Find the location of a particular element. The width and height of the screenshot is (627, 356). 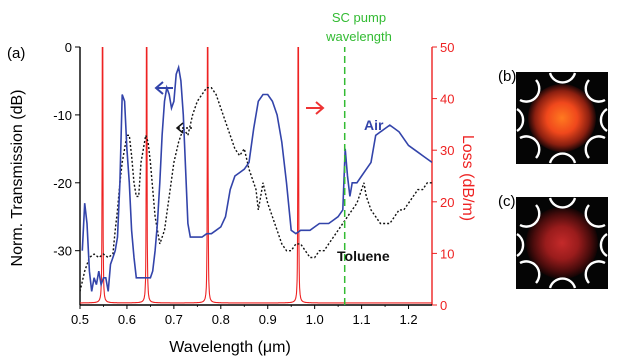

y-left-tick-label: 0 is located at coordinates (68, 47).